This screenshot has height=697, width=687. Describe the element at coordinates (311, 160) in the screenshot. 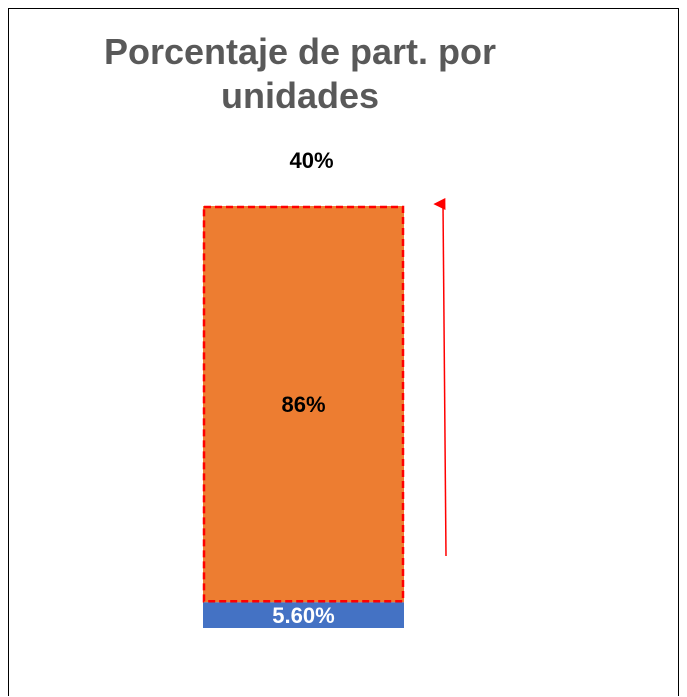

I see `annotation: 40%` at that location.